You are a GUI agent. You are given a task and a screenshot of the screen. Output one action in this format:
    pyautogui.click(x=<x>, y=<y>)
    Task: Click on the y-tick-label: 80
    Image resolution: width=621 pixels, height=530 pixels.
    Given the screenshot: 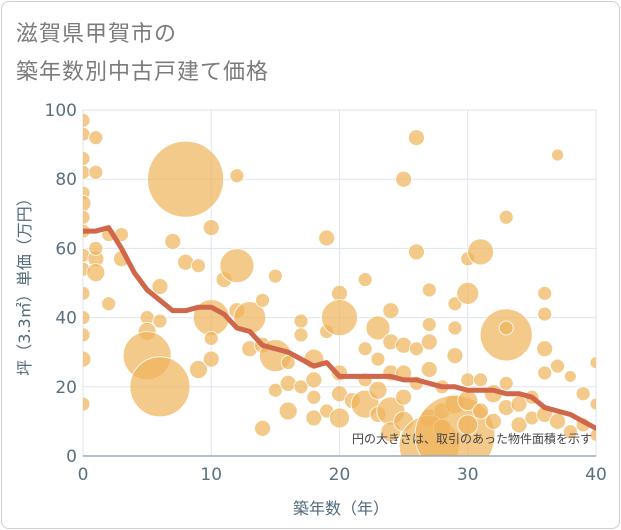 What is the action you would take?
    pyautogui.click(x=66, y=180)
    